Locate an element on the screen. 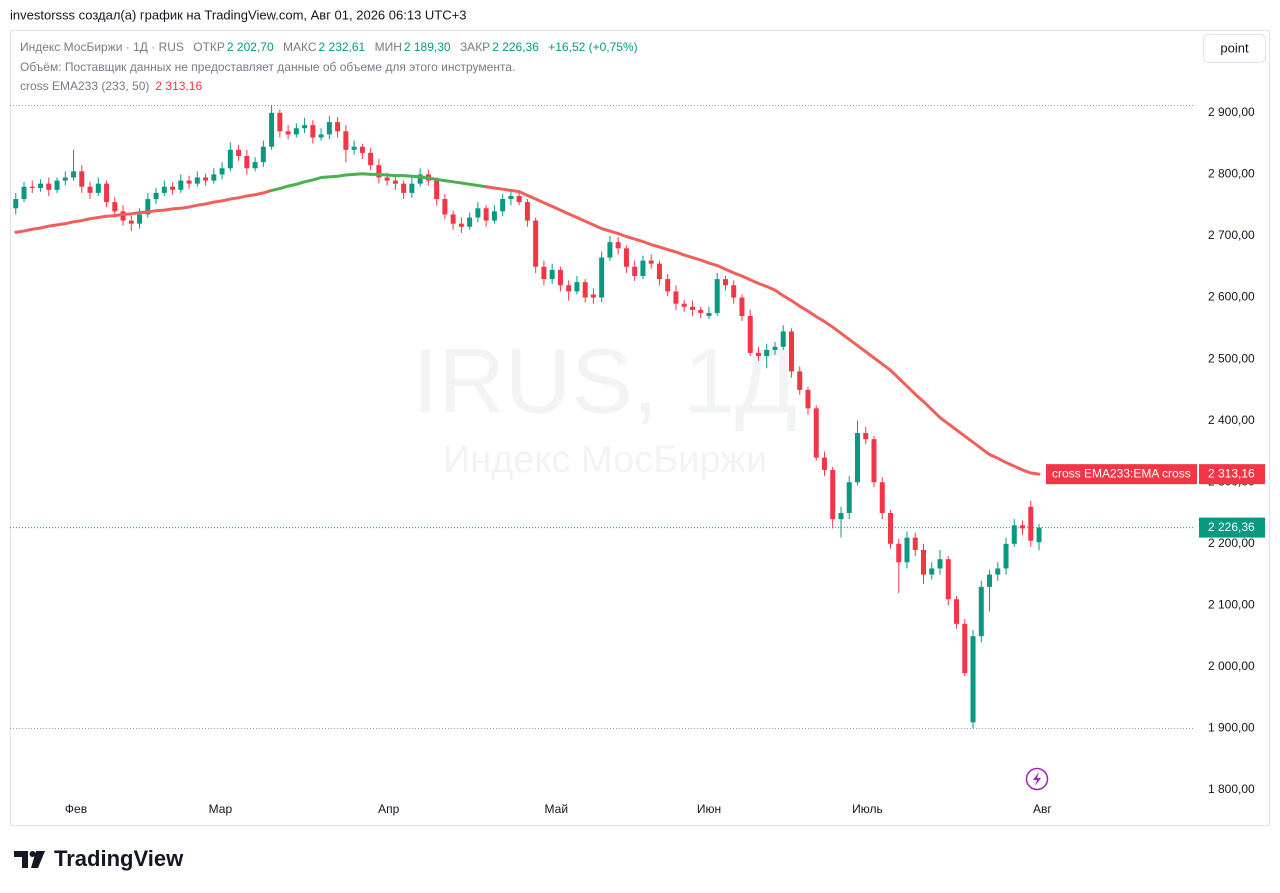 Image resolution: width=1280 pixels, height=893 pixels. y-tick-label: 2 500,00 is located at coordinates (1231, 358).